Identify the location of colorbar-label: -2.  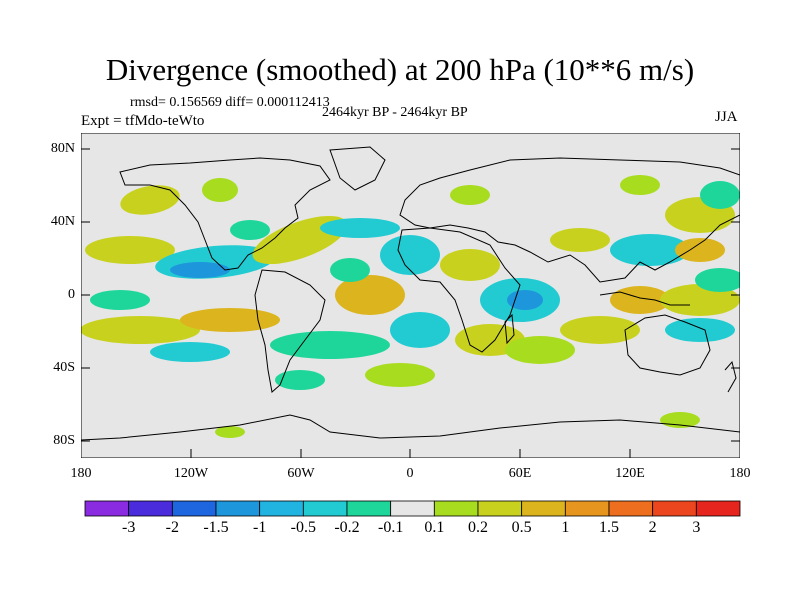
(172, 527).